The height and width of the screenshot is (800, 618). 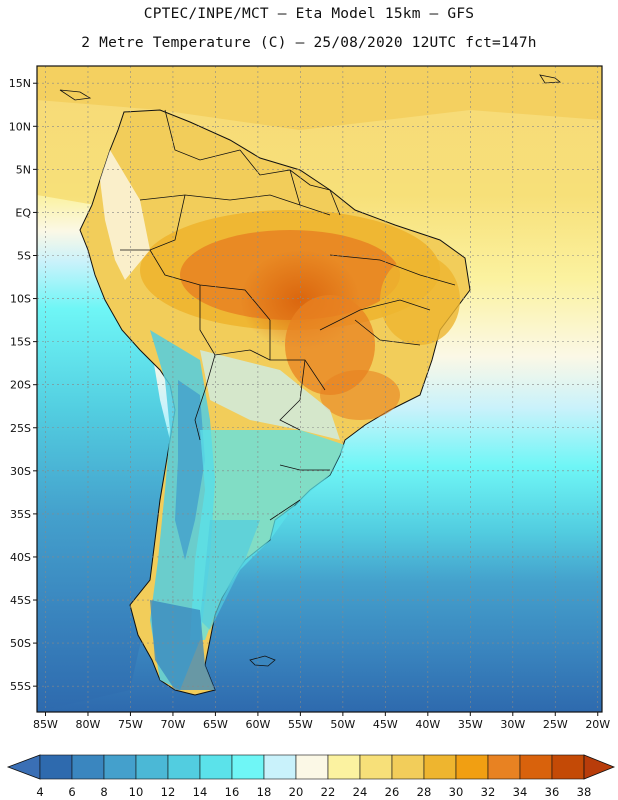 What do you see at coordinates (328, 792) in the screenshot?
I see `colorbar-label: 22` at bounding box center [328, 792].